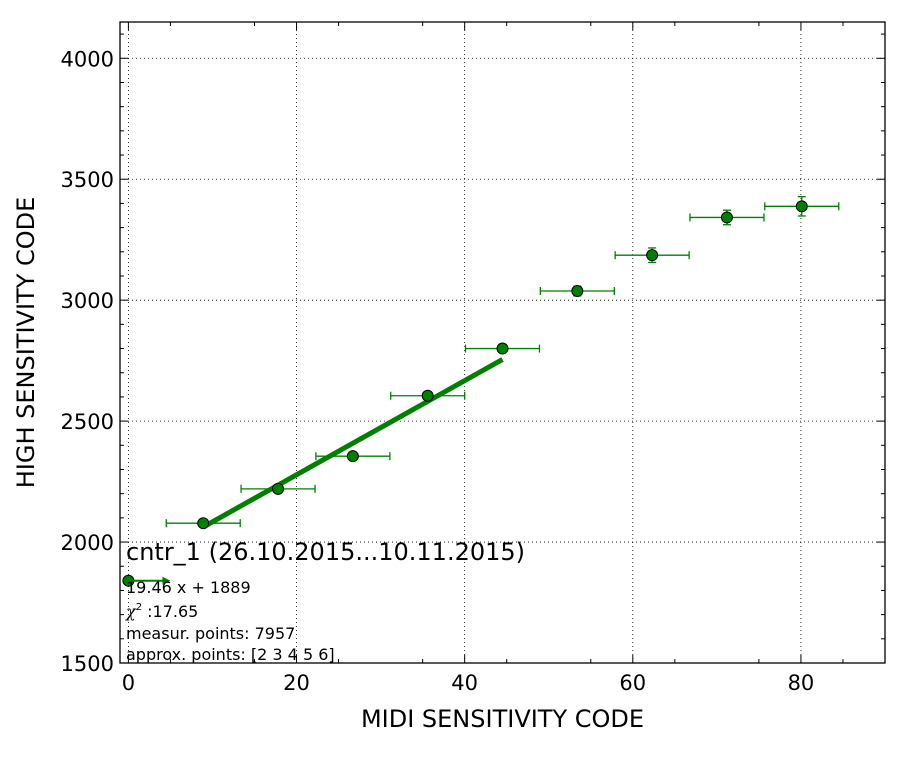 The image size is (912, 762). I want to click on annotation-chi-squared: χ2 :17.65, so click(161, 611).